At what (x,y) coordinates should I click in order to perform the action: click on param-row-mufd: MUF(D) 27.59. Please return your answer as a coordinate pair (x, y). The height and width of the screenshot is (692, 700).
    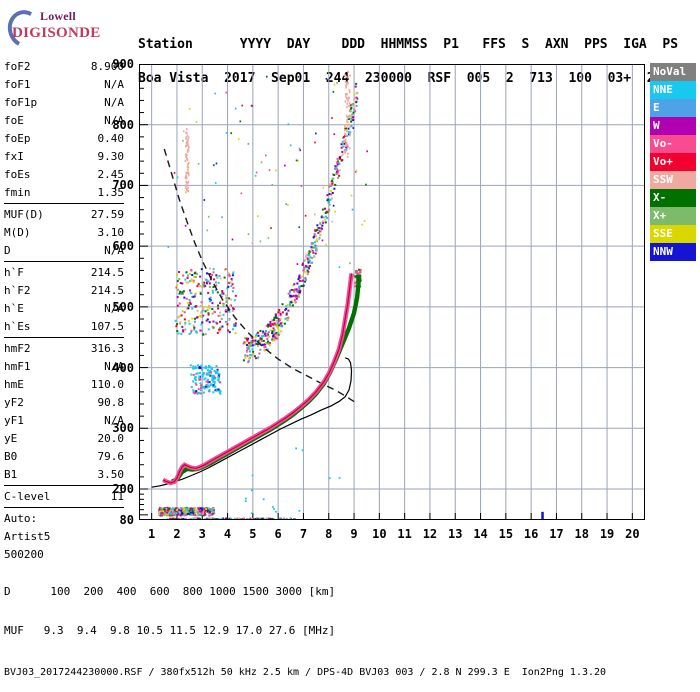
    Looking at the image, I should click on (64, 215).